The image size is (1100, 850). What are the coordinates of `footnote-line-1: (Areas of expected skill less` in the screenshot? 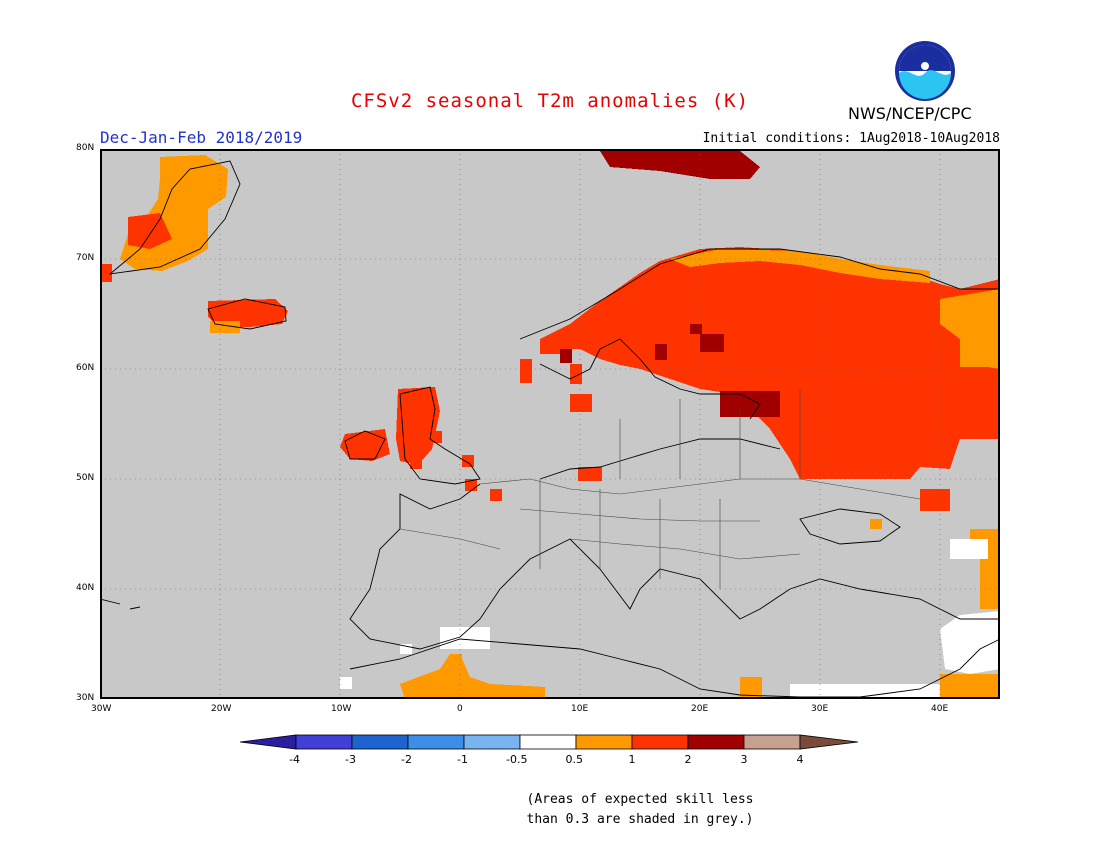 It's located at (640, 799).